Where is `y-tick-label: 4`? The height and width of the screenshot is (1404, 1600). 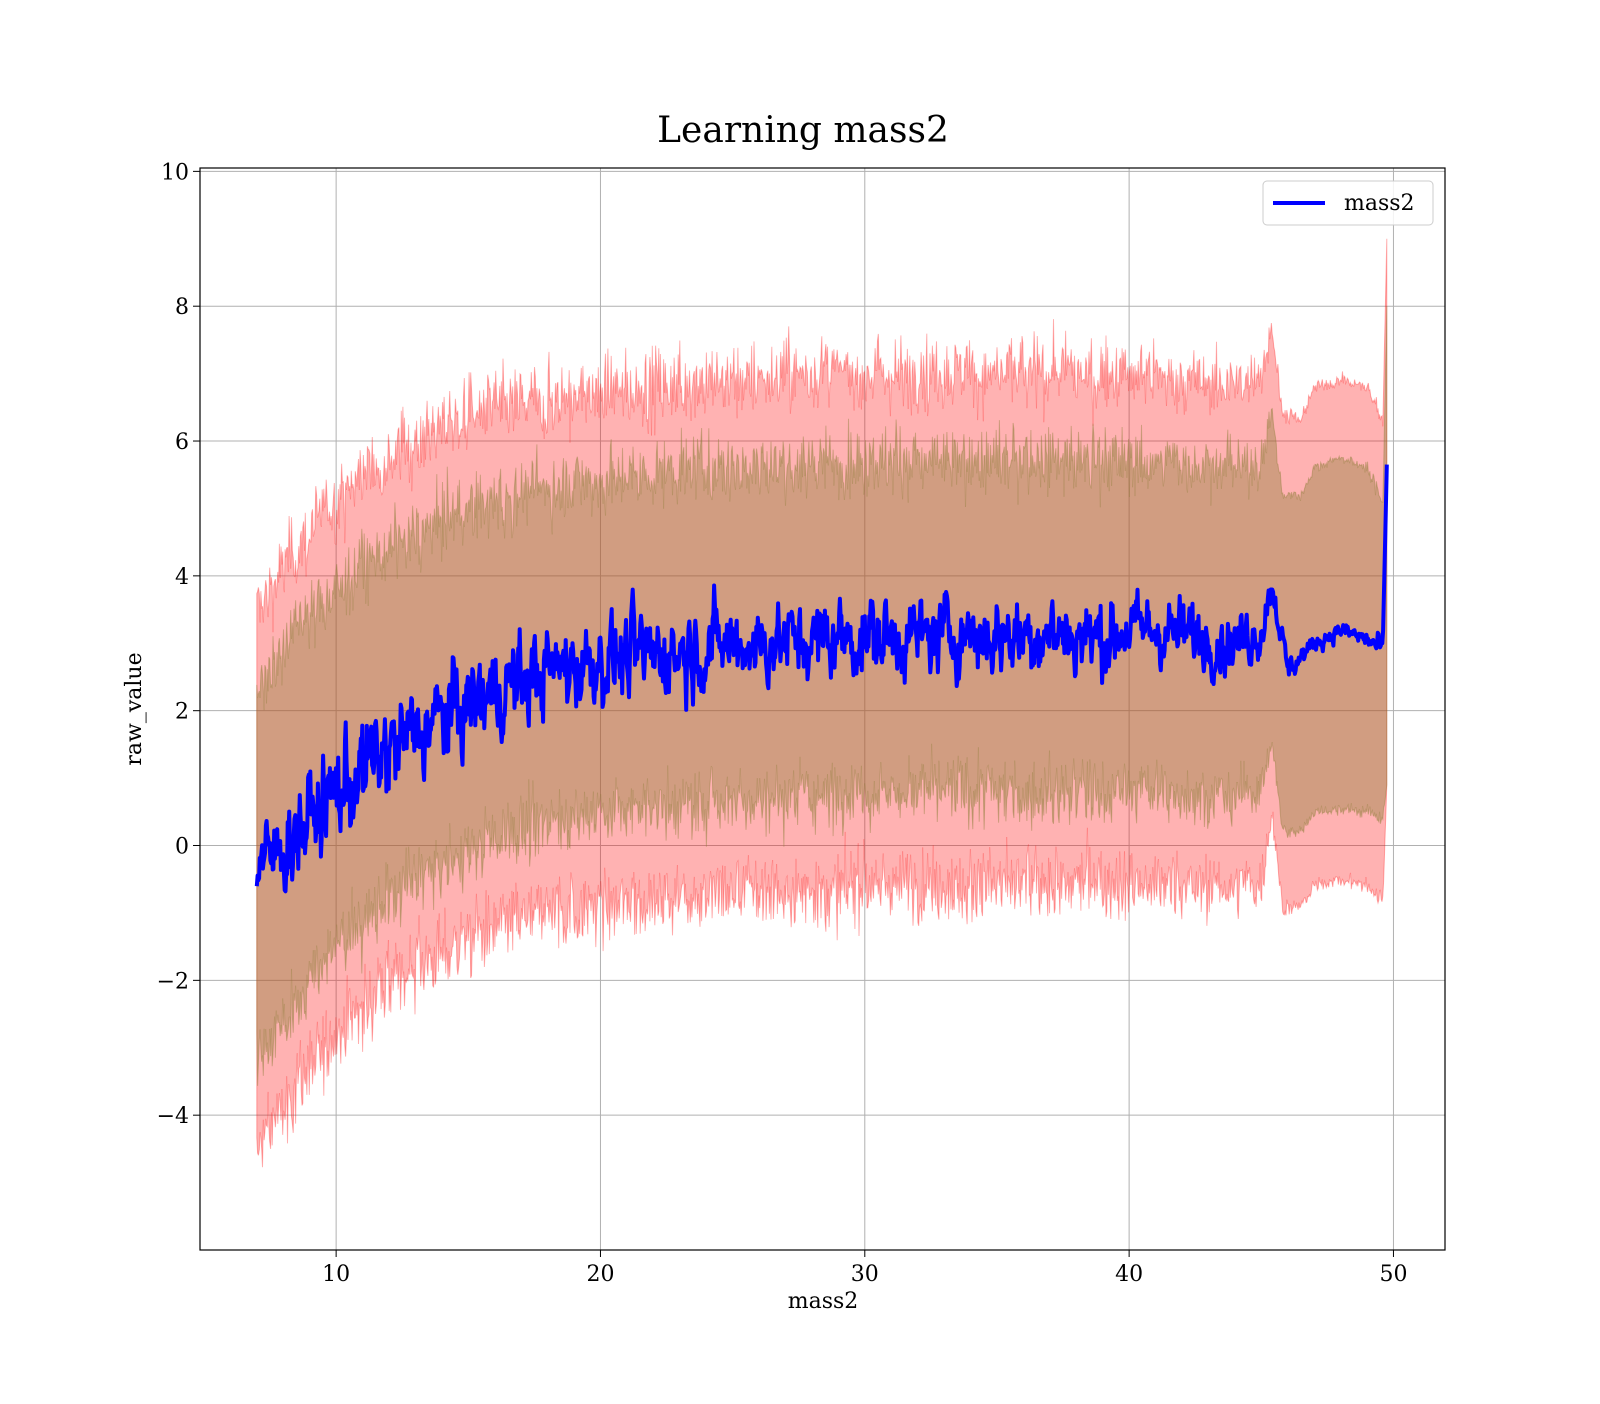
y-tick-label: 4 is located at coordinates (182, 577).